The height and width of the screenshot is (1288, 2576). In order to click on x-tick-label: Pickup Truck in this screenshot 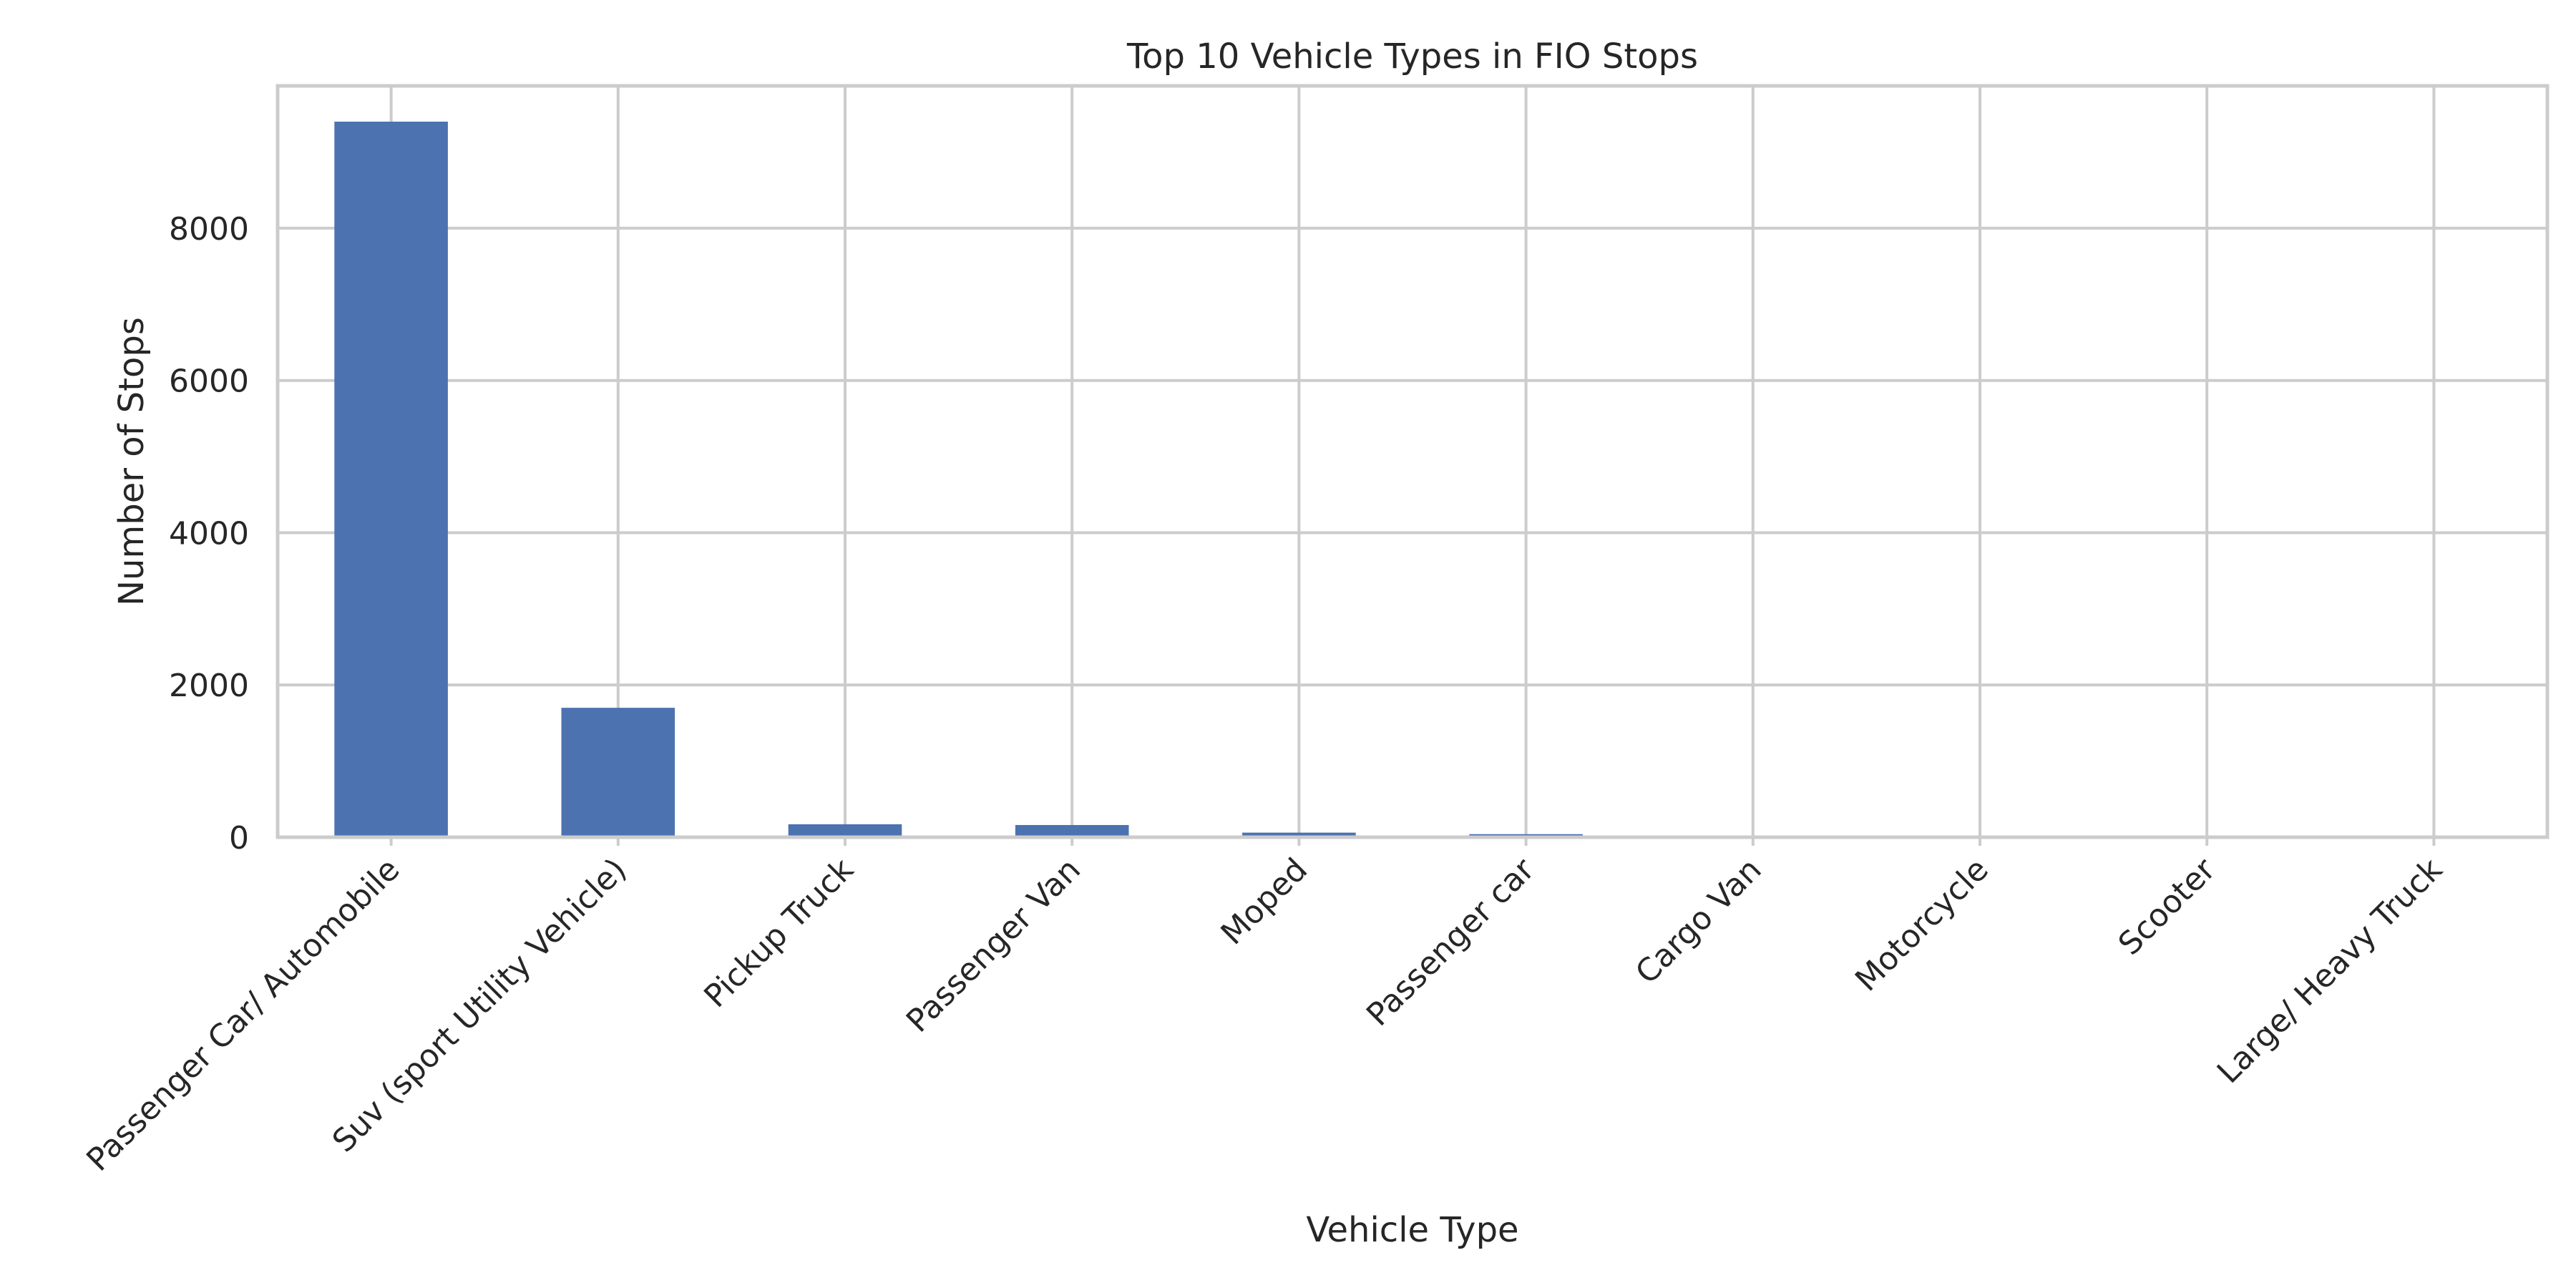, I will do `click(779, 933)`.